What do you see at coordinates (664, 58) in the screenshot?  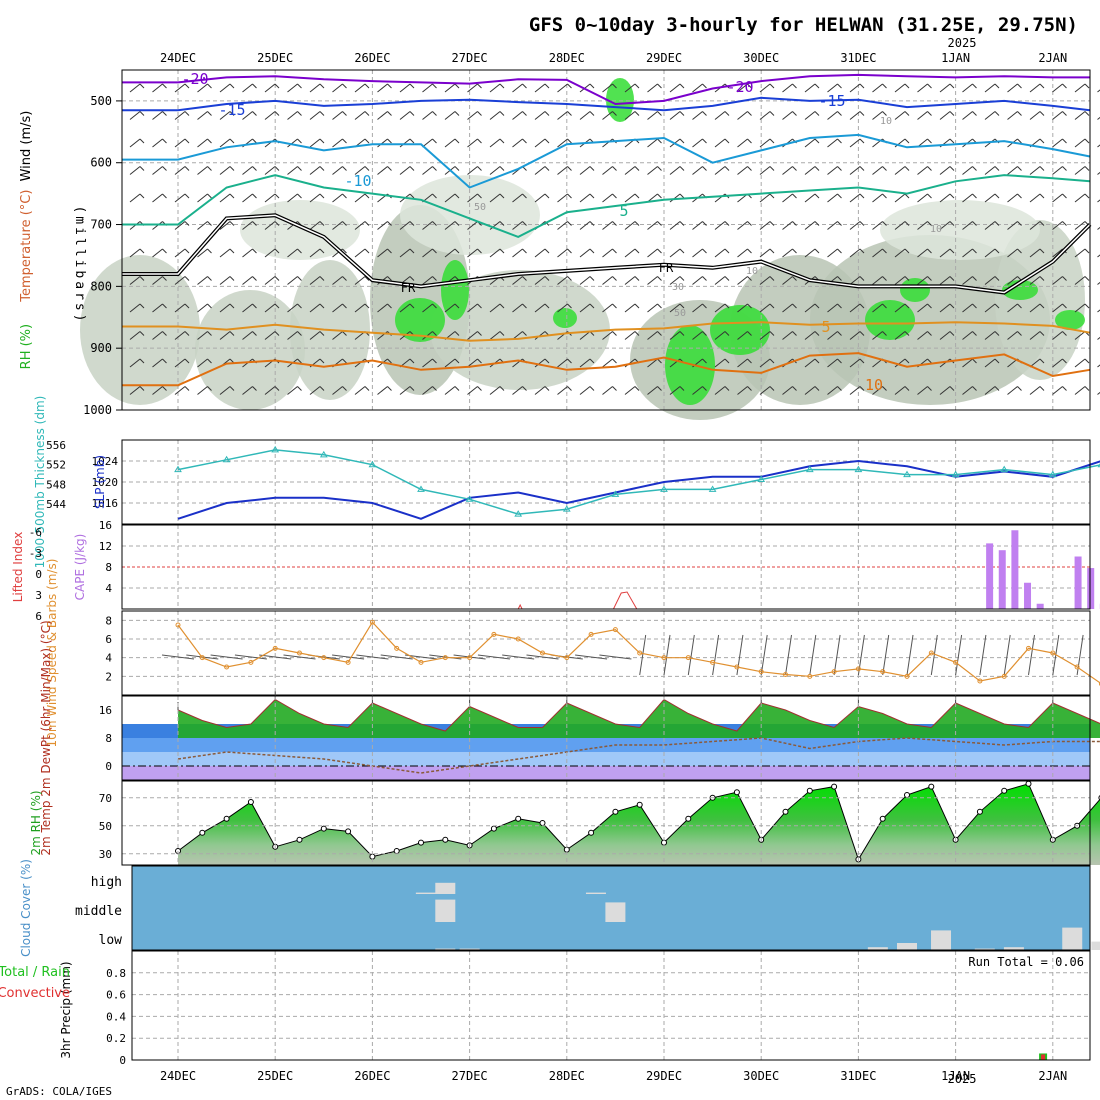 I see `top-date-label: 29DEC` at bounding box center [664, 58].